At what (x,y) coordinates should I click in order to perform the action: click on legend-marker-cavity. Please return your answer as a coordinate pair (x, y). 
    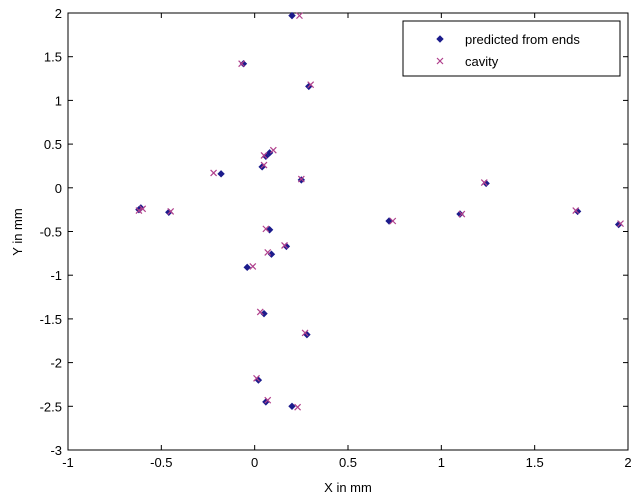
    Looking at the image, I should click on (440, 61).